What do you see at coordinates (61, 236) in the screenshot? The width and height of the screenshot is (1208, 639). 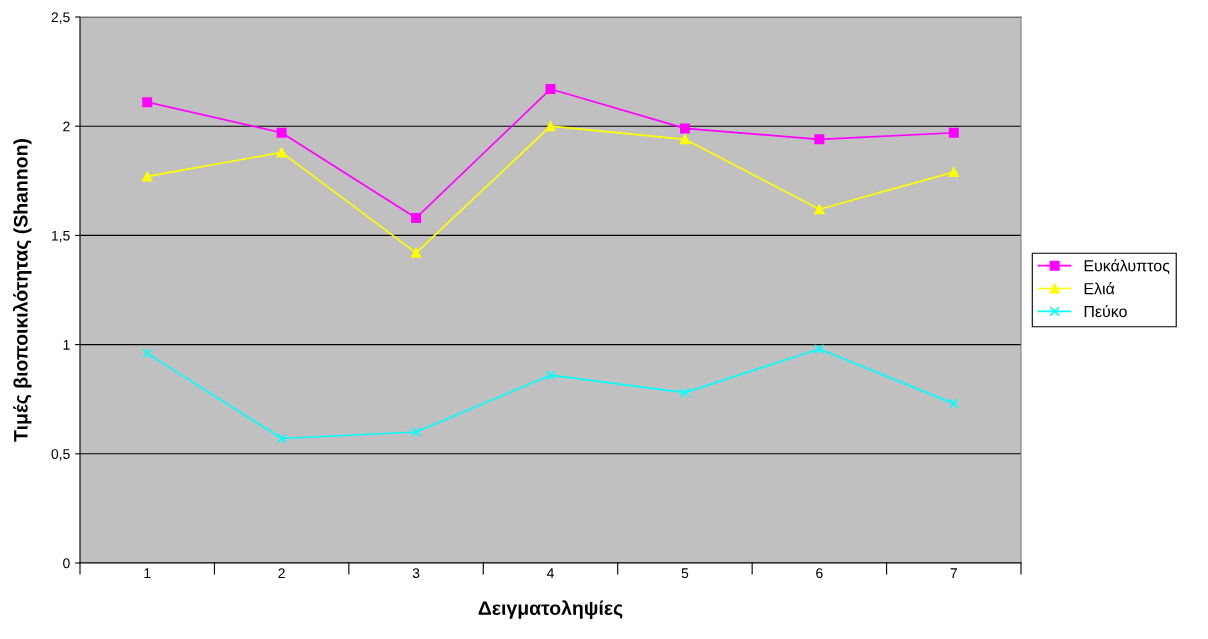 I see `y-tick-label: 1,5` at bounding box center [61, 236].